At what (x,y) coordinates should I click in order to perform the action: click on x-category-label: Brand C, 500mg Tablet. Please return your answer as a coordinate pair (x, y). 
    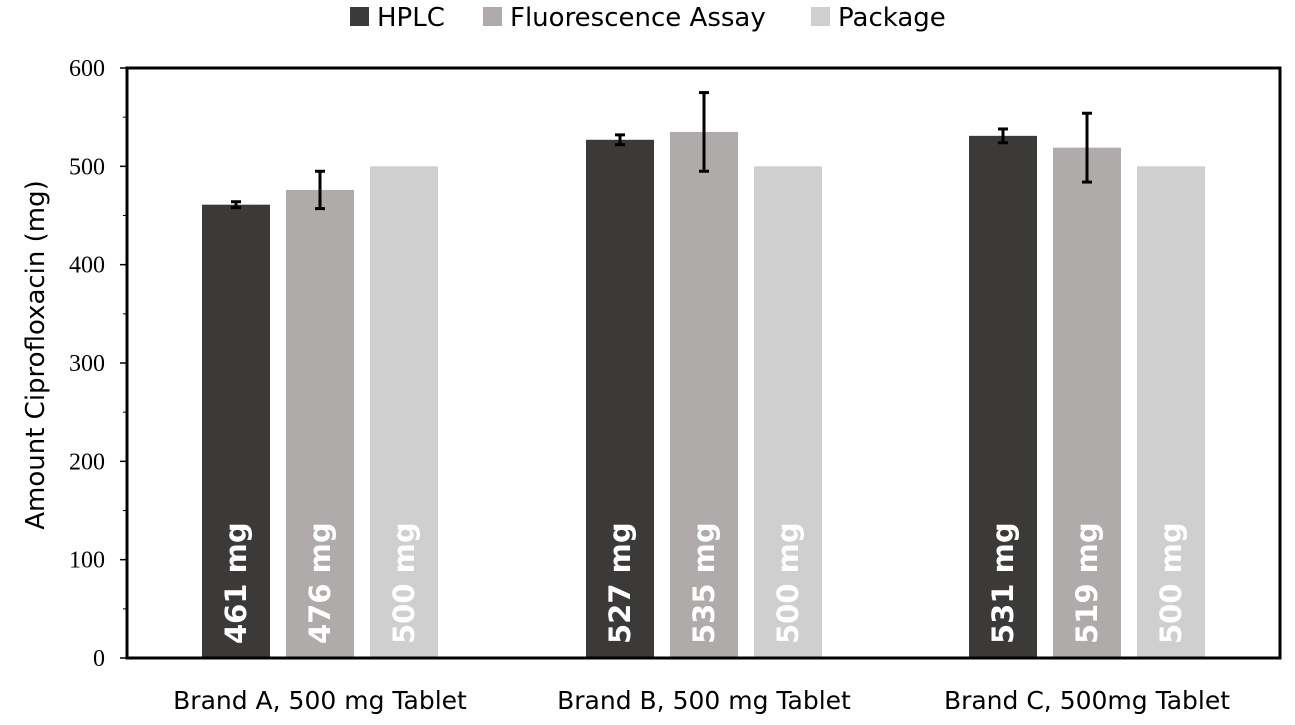
    Looking at the image, I should click on (1087, 700).